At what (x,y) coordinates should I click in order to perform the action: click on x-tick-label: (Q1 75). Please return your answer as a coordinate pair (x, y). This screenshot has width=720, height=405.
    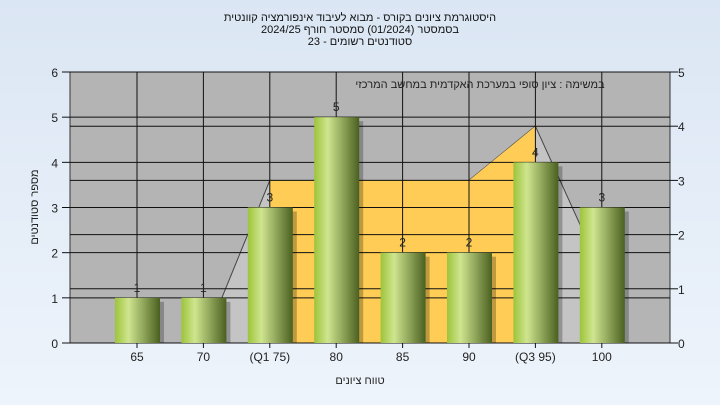
    Looking at the image, I should click on (269, 357).